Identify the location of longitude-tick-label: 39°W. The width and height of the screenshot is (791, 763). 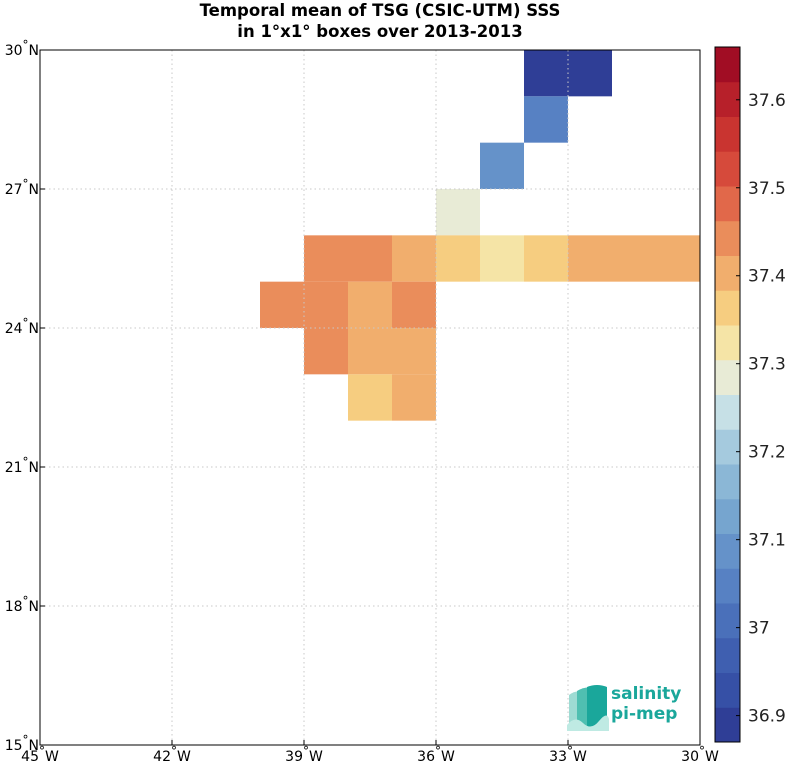
(304, 753).